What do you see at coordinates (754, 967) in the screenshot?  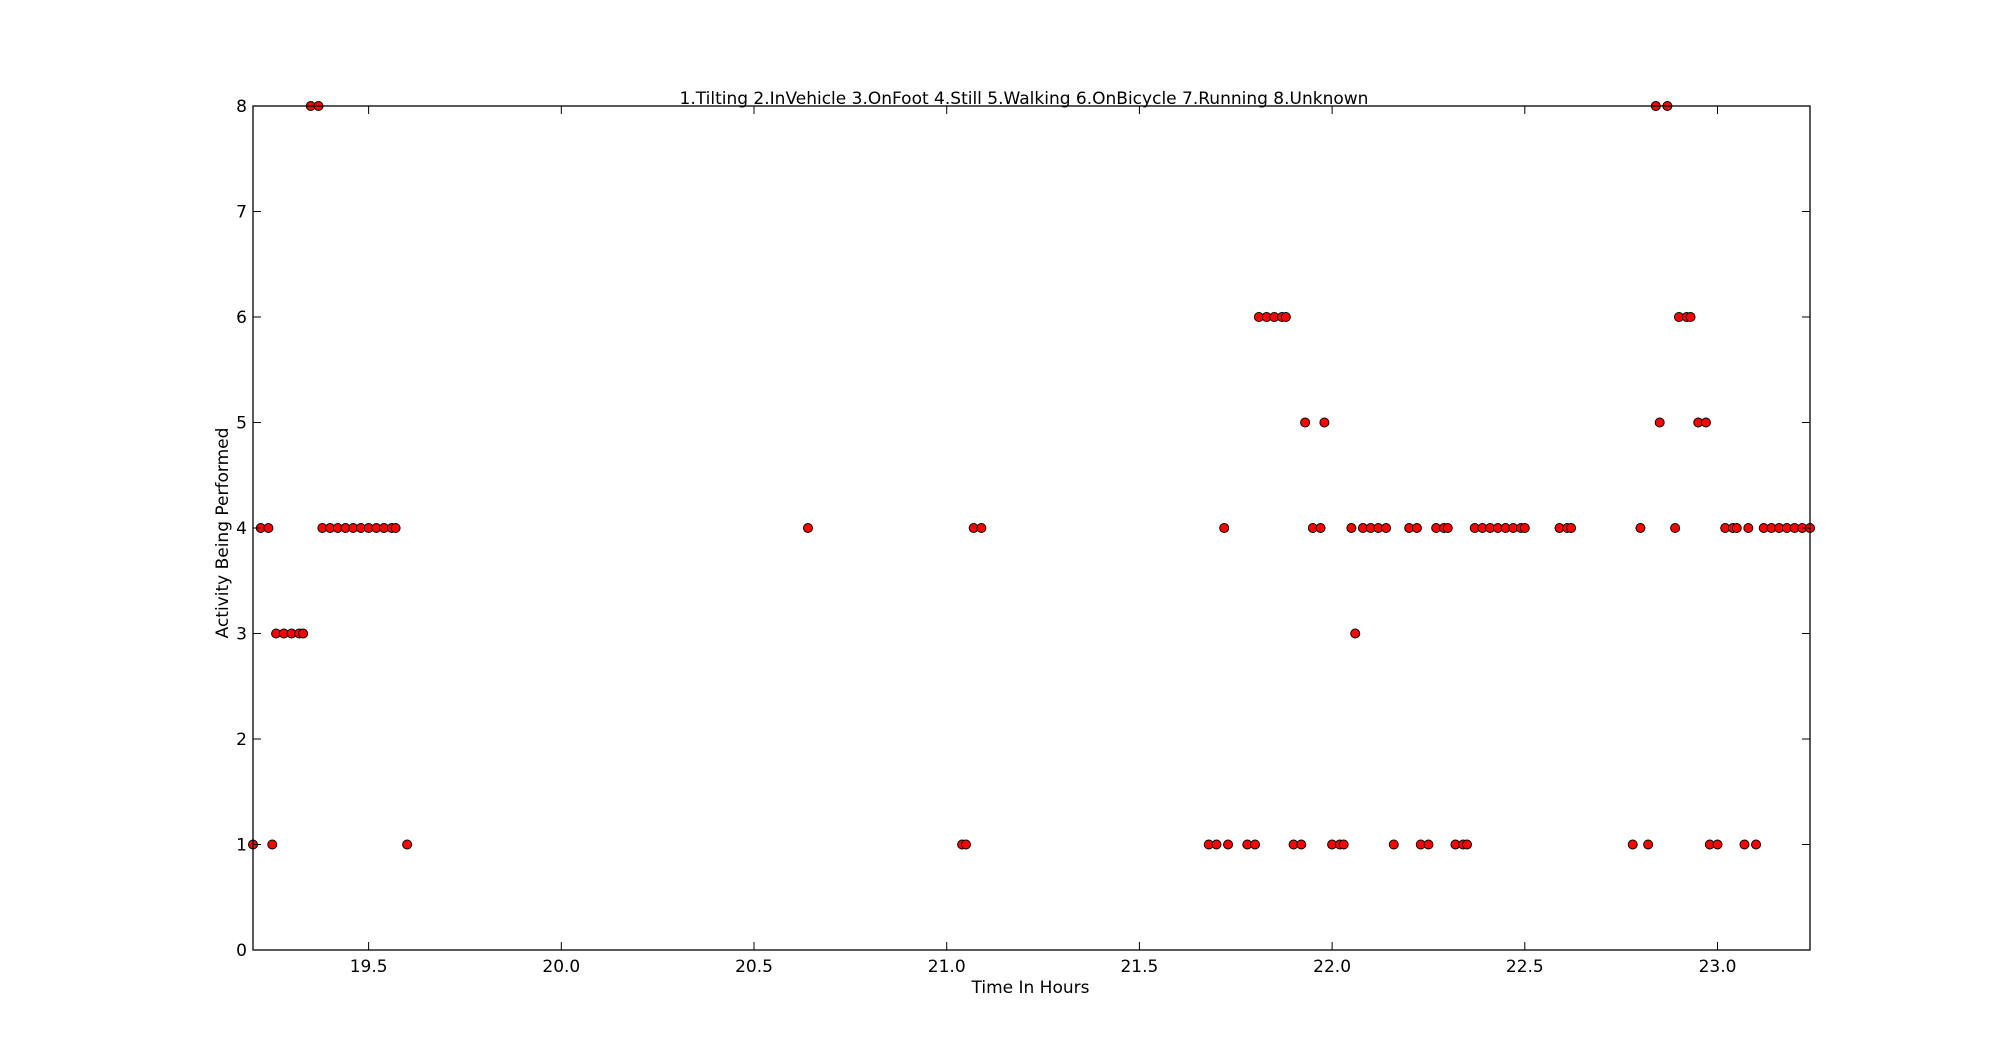 I see `x-tick-label: 20.5` at bounding box center [754, 967].